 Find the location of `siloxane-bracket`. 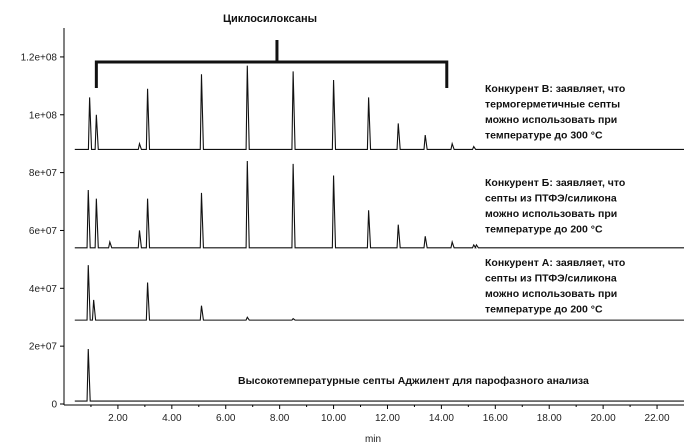

siloxane-bracket is located at coordinates (271, 74).